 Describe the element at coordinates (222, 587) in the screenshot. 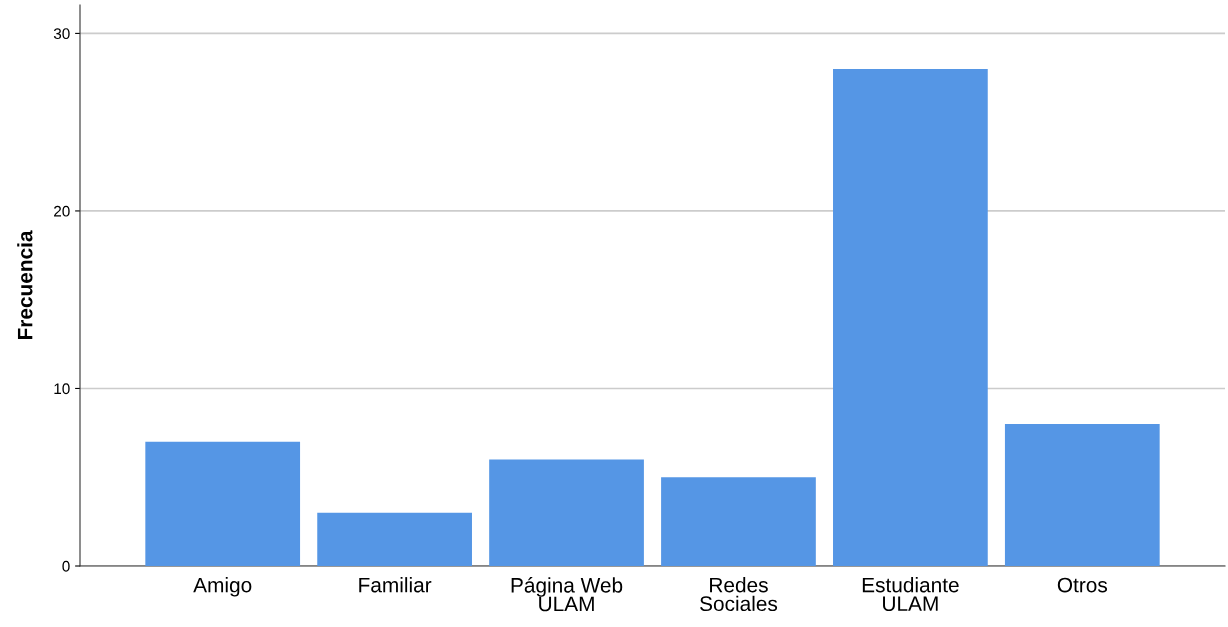

I see `x-tick-label: Amigo` at that location.